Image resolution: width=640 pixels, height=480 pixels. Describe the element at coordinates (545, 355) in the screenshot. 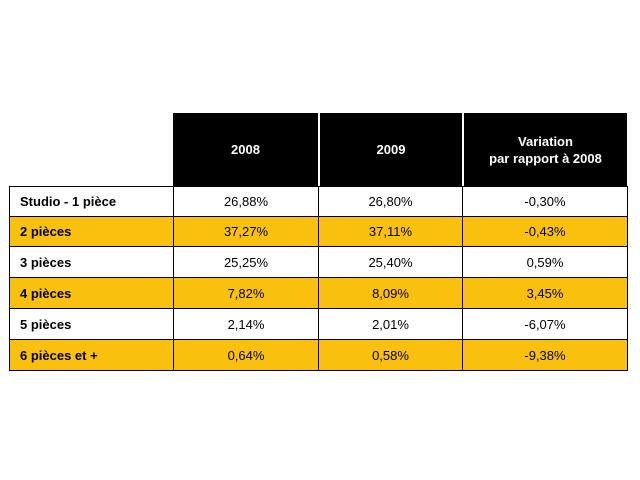

I see `cell-value: -9,38%` at that location.